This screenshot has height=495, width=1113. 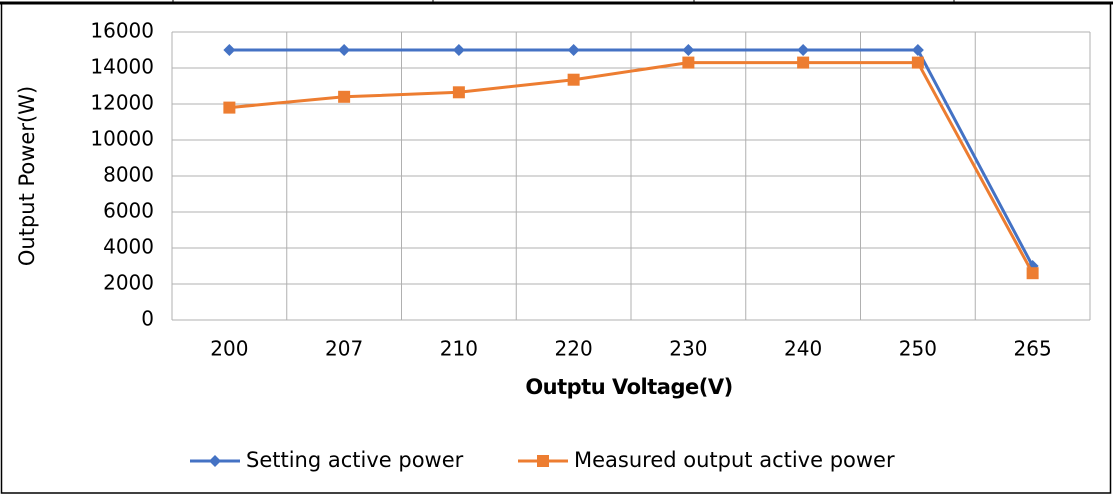 What do you see at coordinates (229, 349) in the screenshot?
I see `x-tick-label: 200` at bounding box center [229, 349].